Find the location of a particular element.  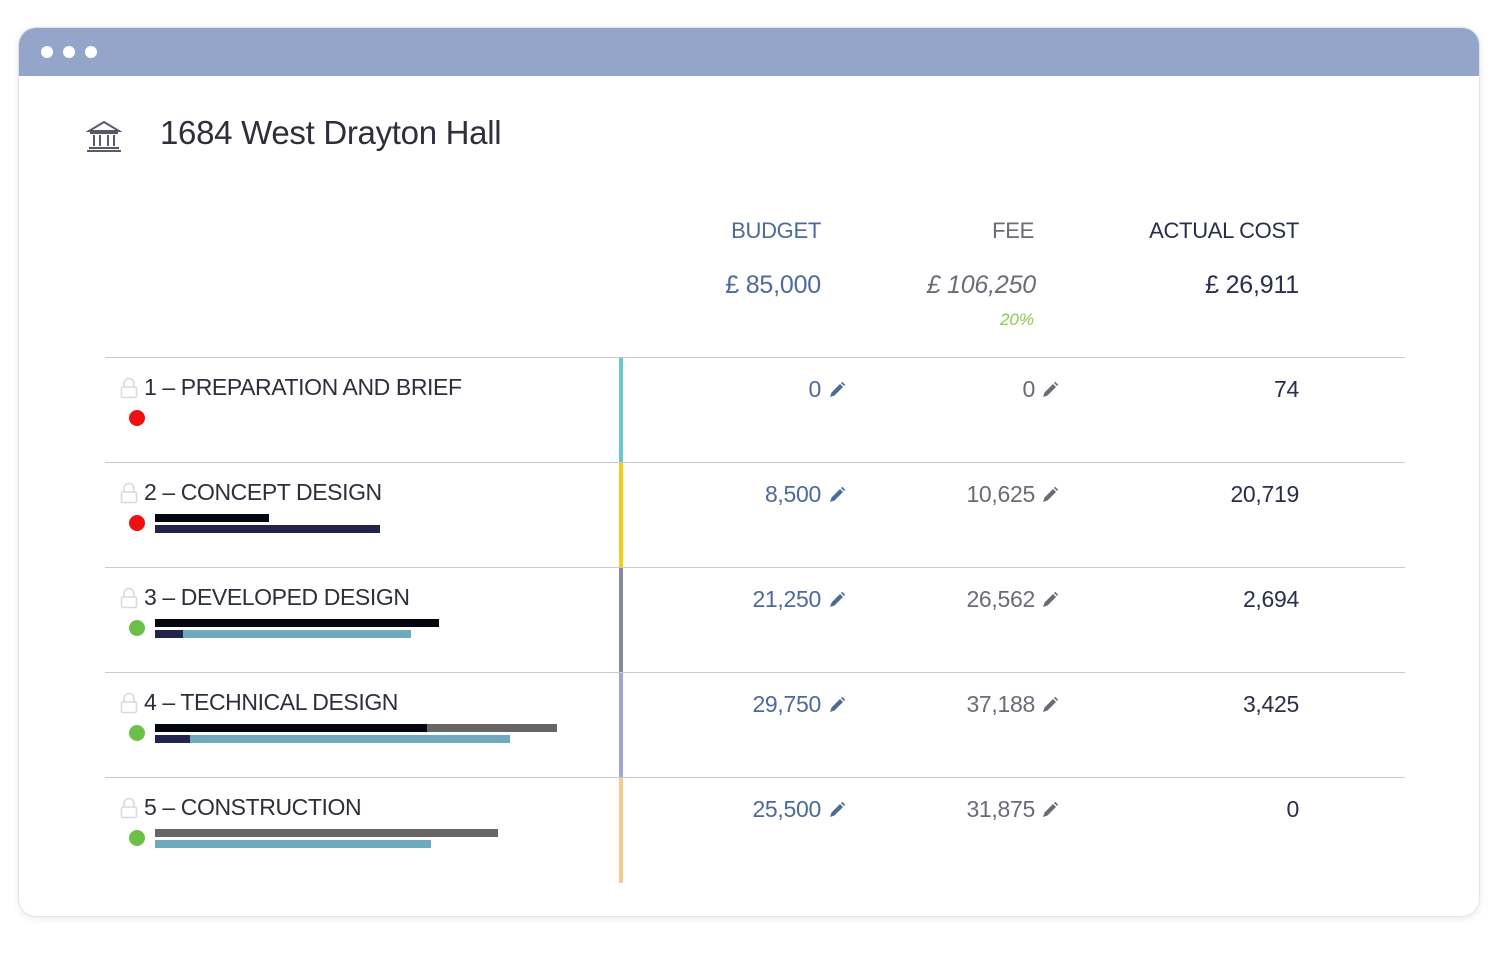

stage-name: 5 – CONSTRUCTION is located at coordinates (253, 807).